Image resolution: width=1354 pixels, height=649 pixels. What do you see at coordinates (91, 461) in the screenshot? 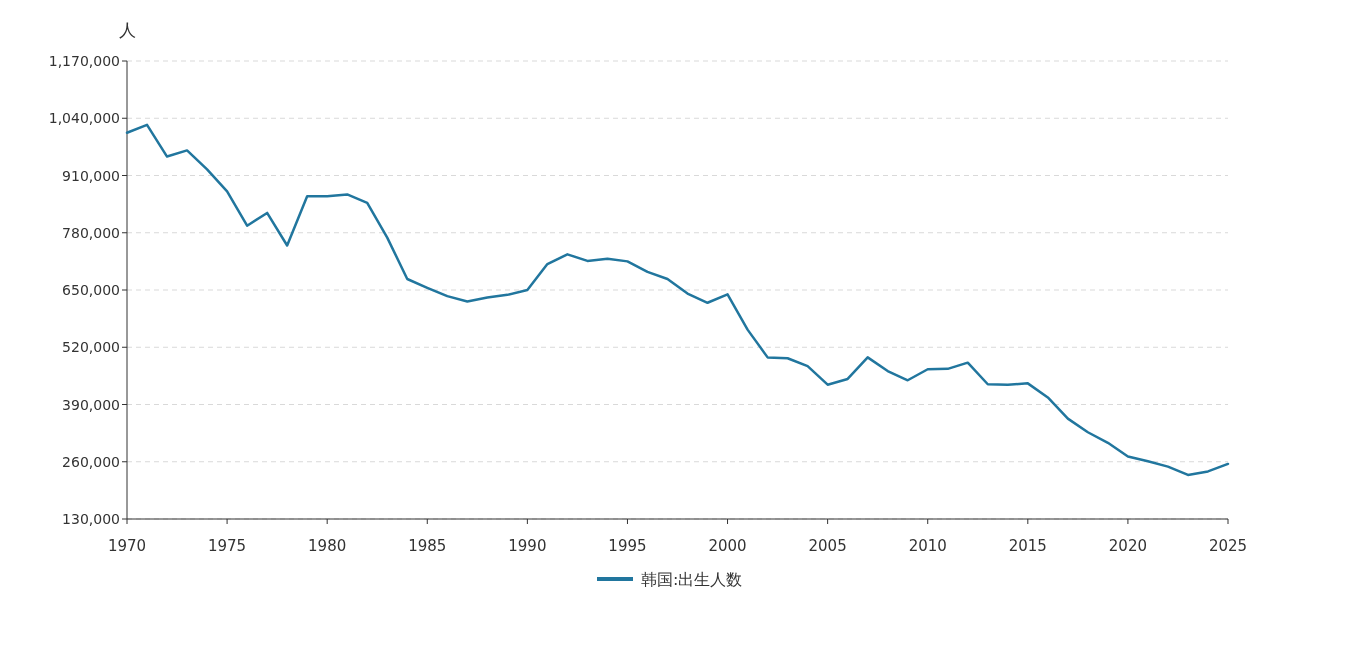
I see `y-tick-label: 260,000` at bounding box center [91, 461].